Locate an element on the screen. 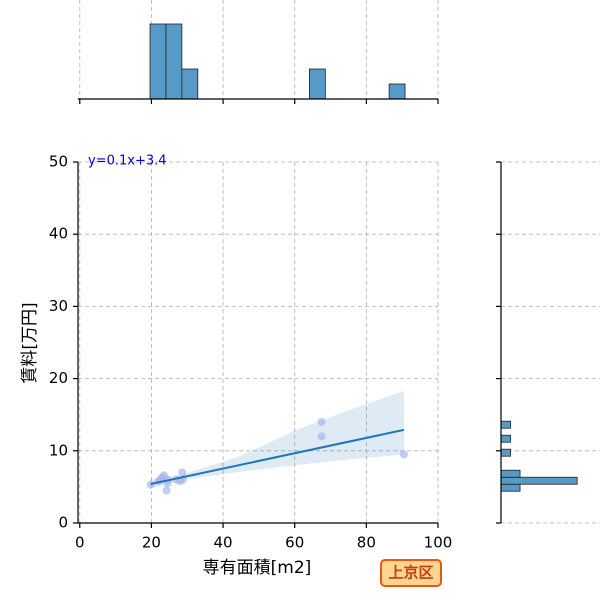 This screenshot has height=600, width=600. badge-box is located at coordinates (411, 573).